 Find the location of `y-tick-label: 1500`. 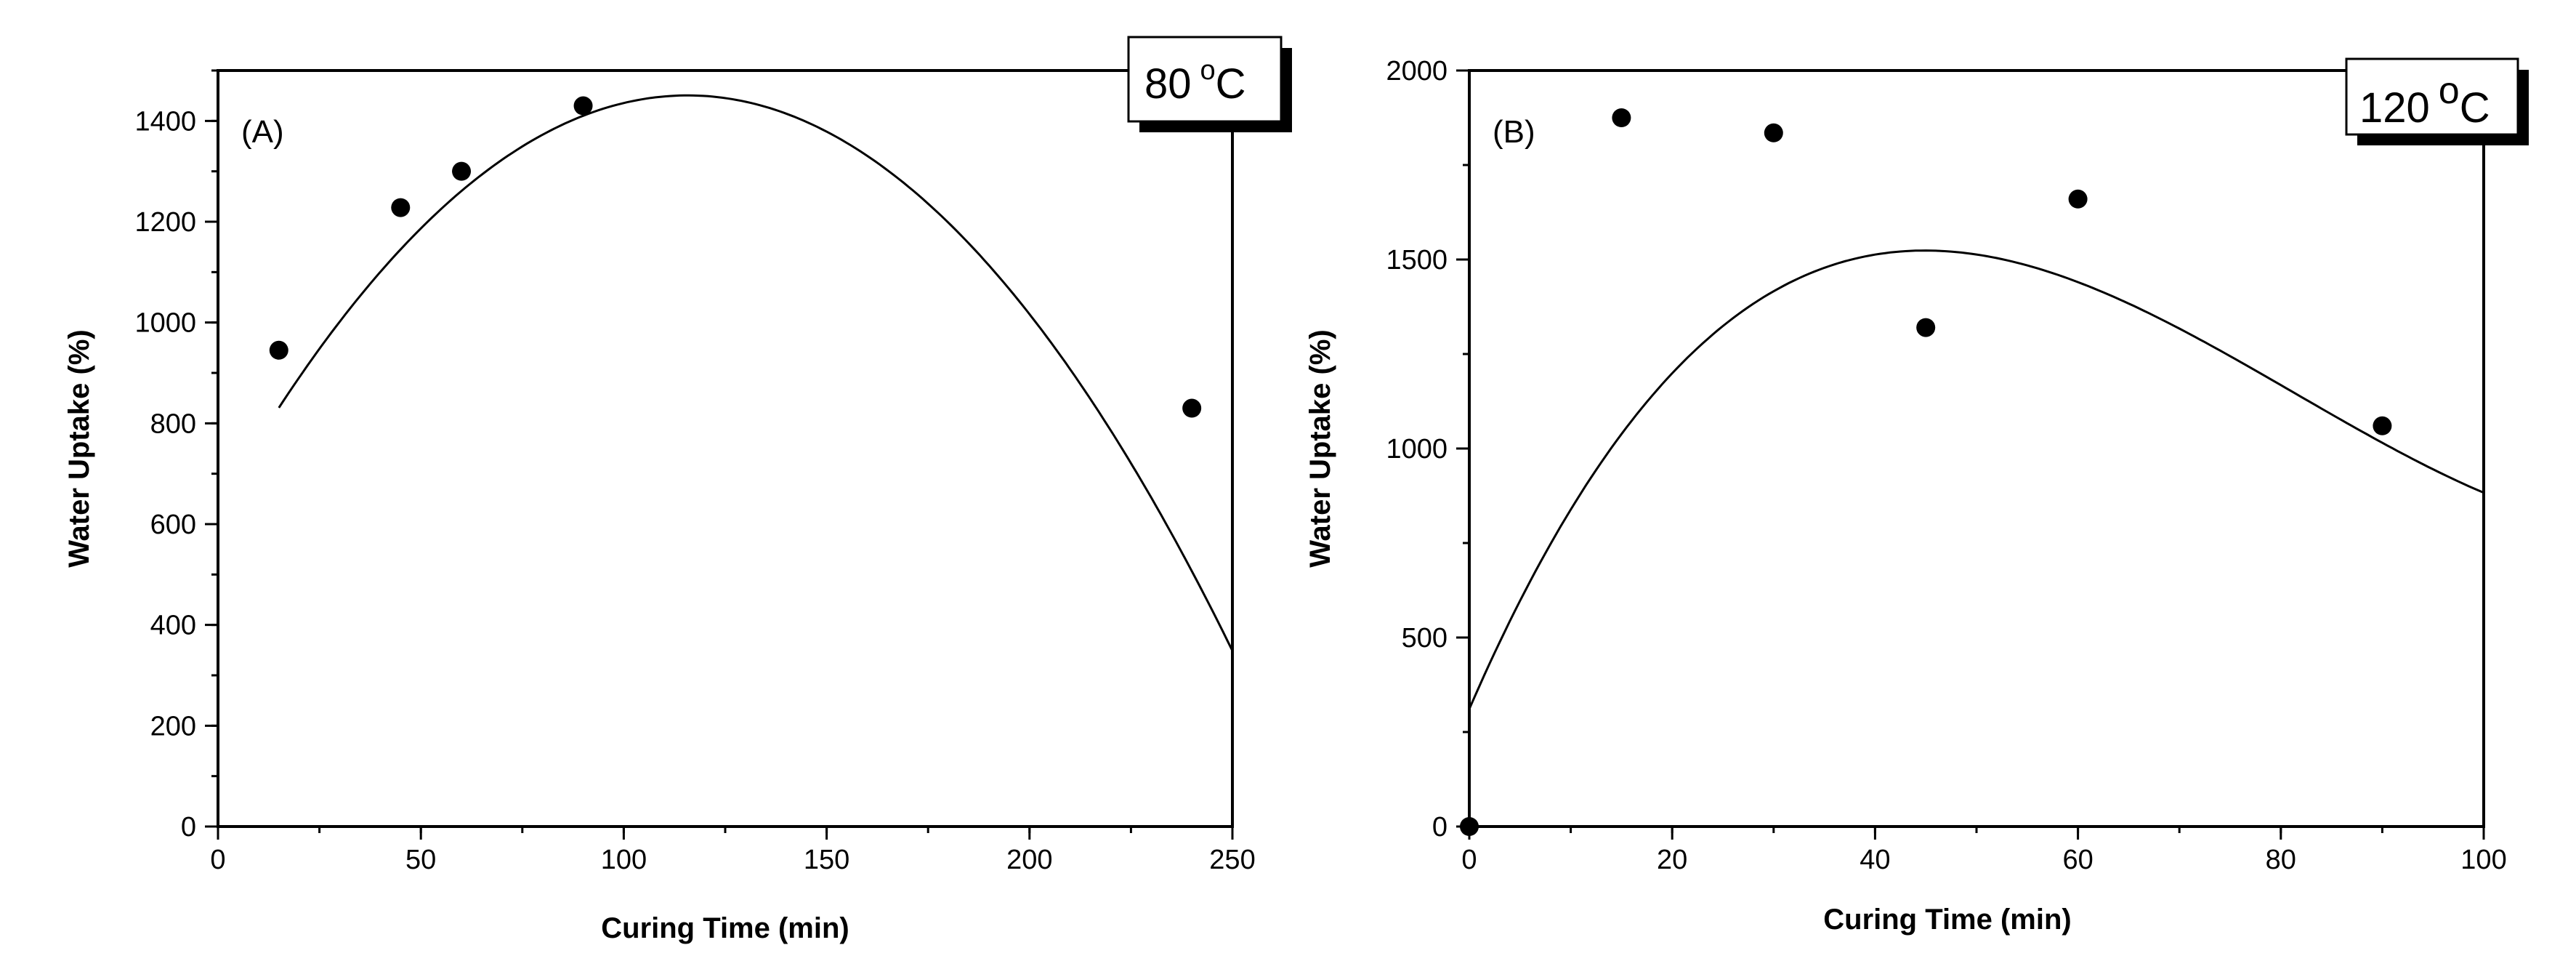

y-tick-label: 1500 is located at coordinates (1417, 260).